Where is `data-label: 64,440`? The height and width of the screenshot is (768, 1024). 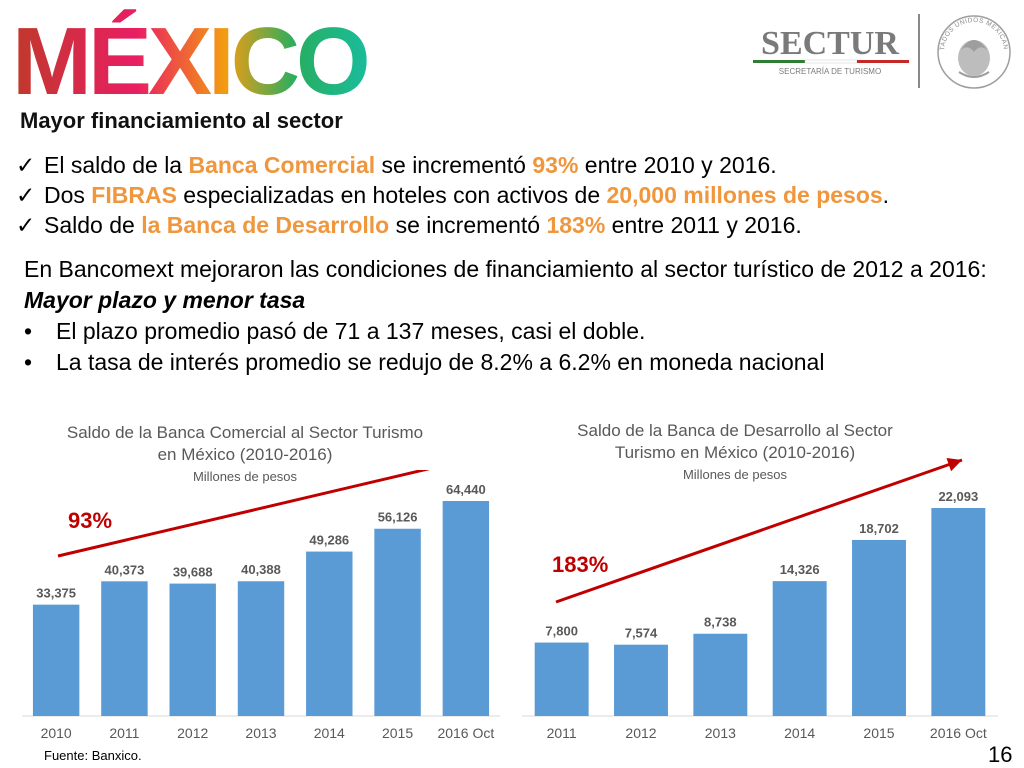
data-label: 64,440 is located at coordinates (466, 489).